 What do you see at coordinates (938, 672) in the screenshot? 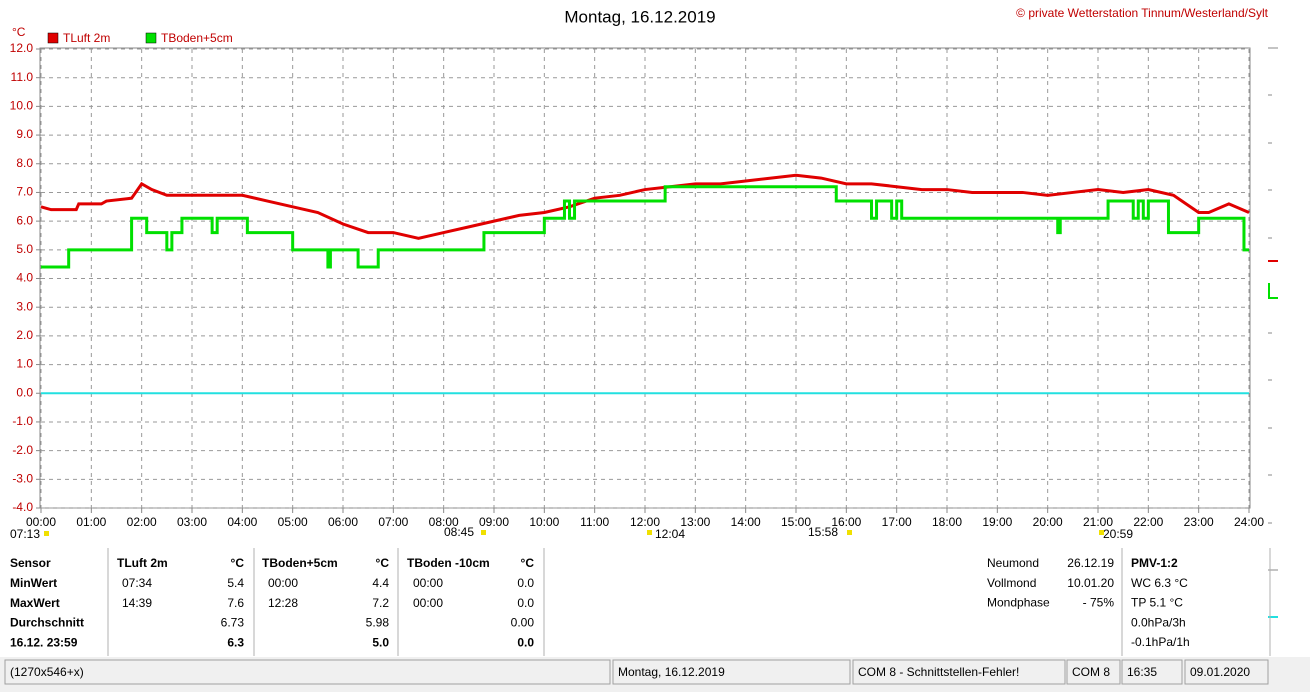
I see `status-text: COM 8 - Schnittstellen-Fehler!` at bounding box center [938, 672].